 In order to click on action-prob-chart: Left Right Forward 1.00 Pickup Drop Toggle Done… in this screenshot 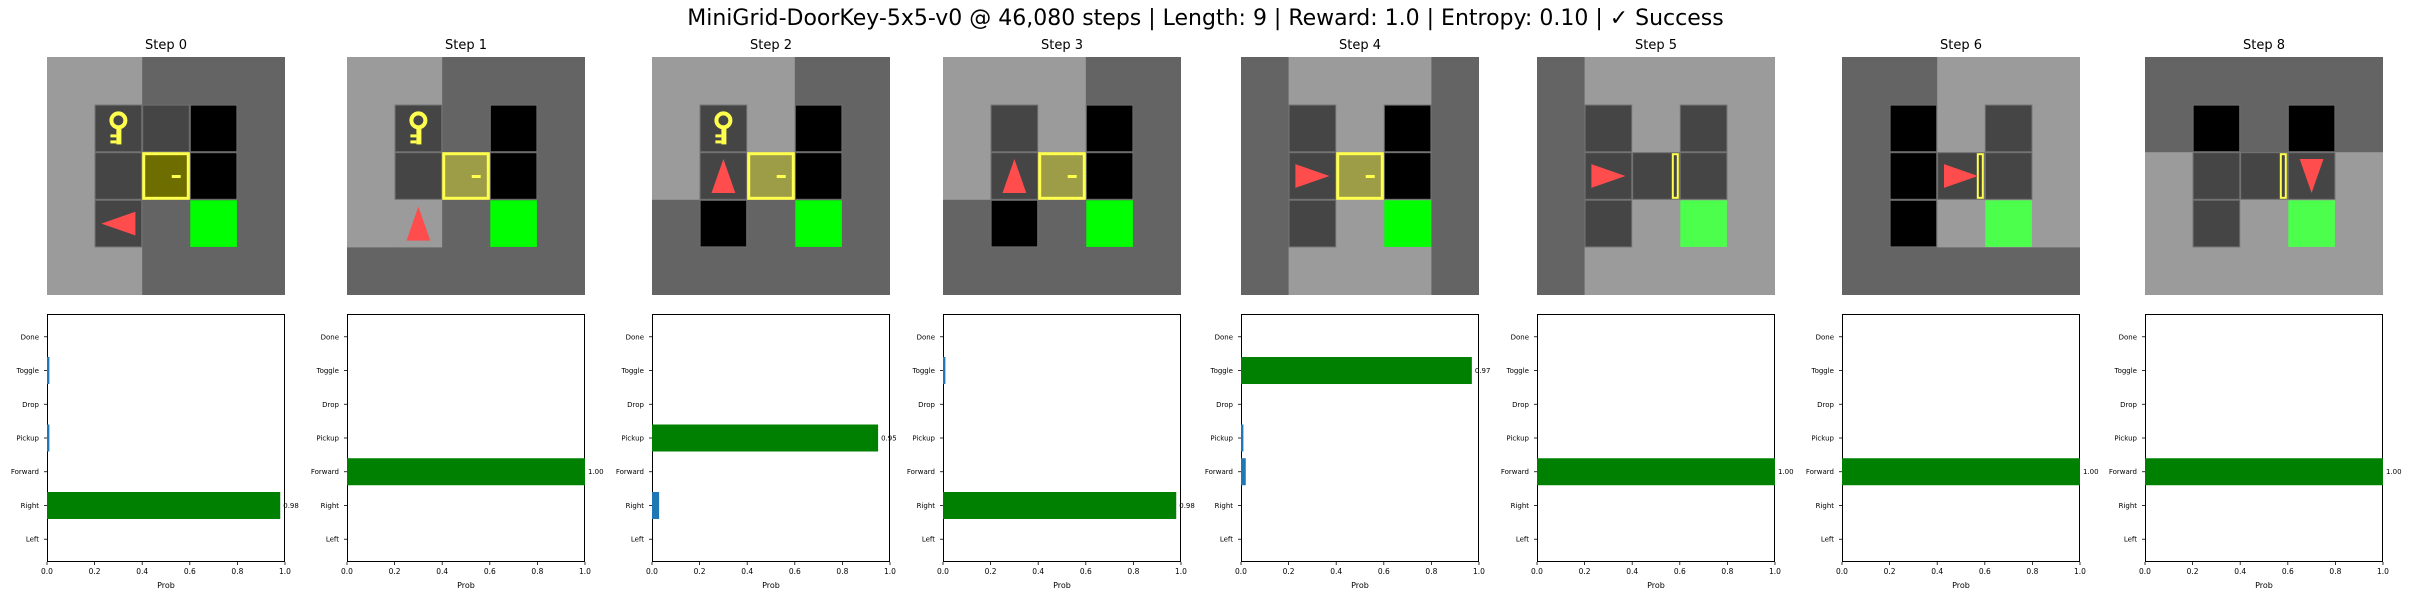, I will do `click(1952, 452)`.